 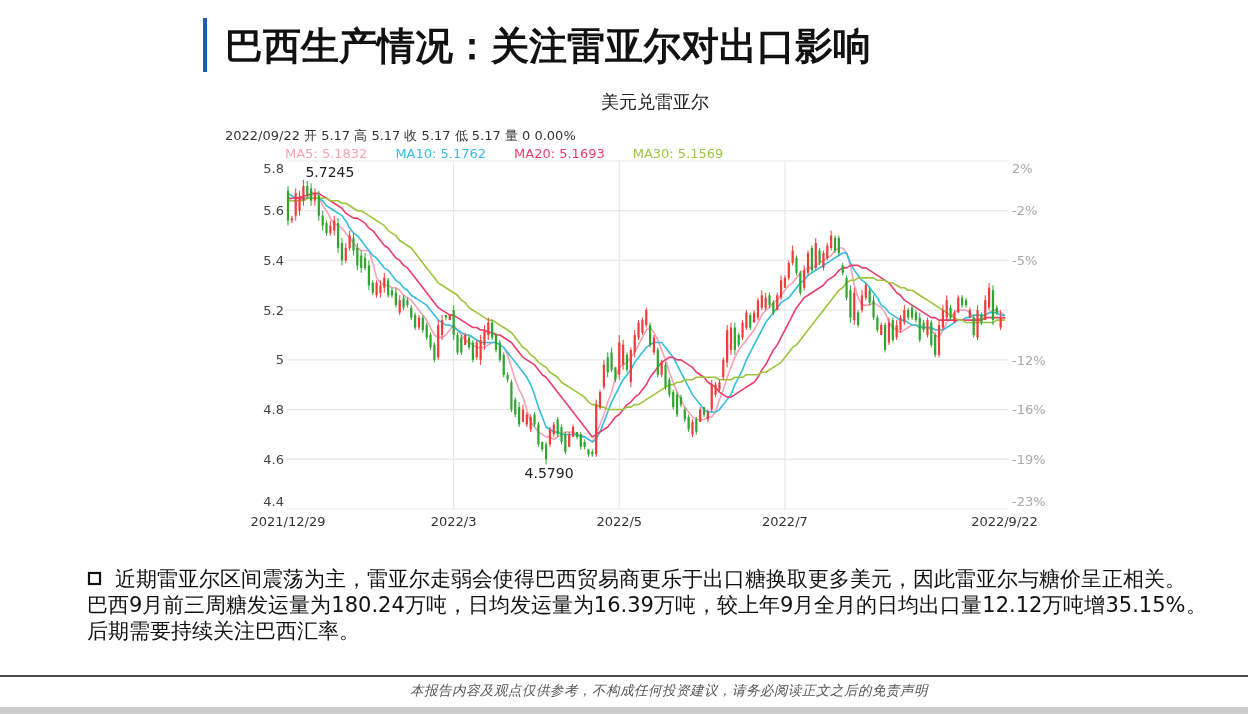 What do you see at coordinates (273, 211) in the screenshot?
I see `y-tick-label: 5.6` at bounding box center [273, 211].